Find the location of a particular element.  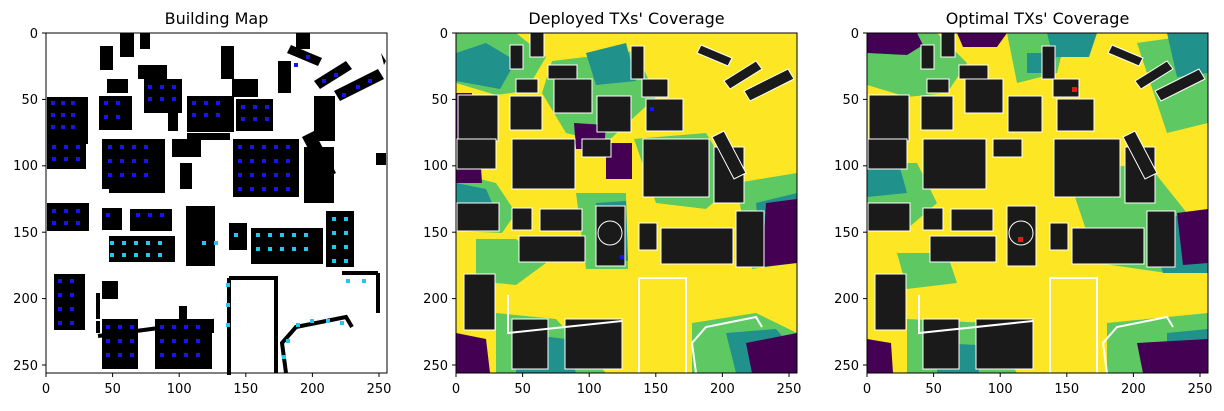

panel-title: Optimal TXs' Coverage is located at coordinates (1038, 18).